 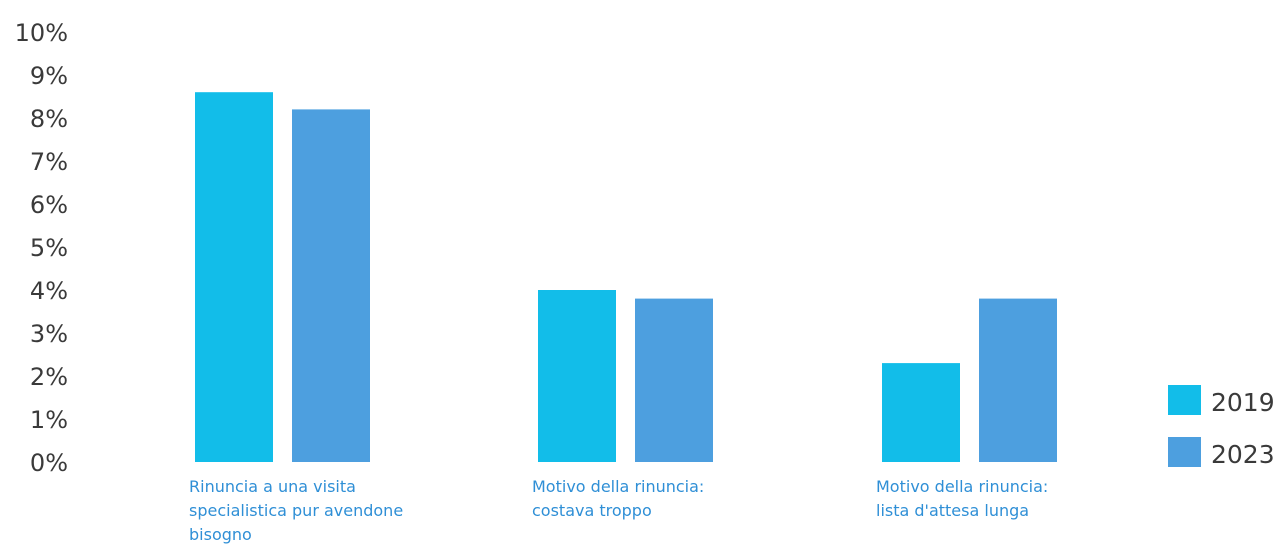 I want to click on category-label: costava troppo, so click(x=592, y=510).